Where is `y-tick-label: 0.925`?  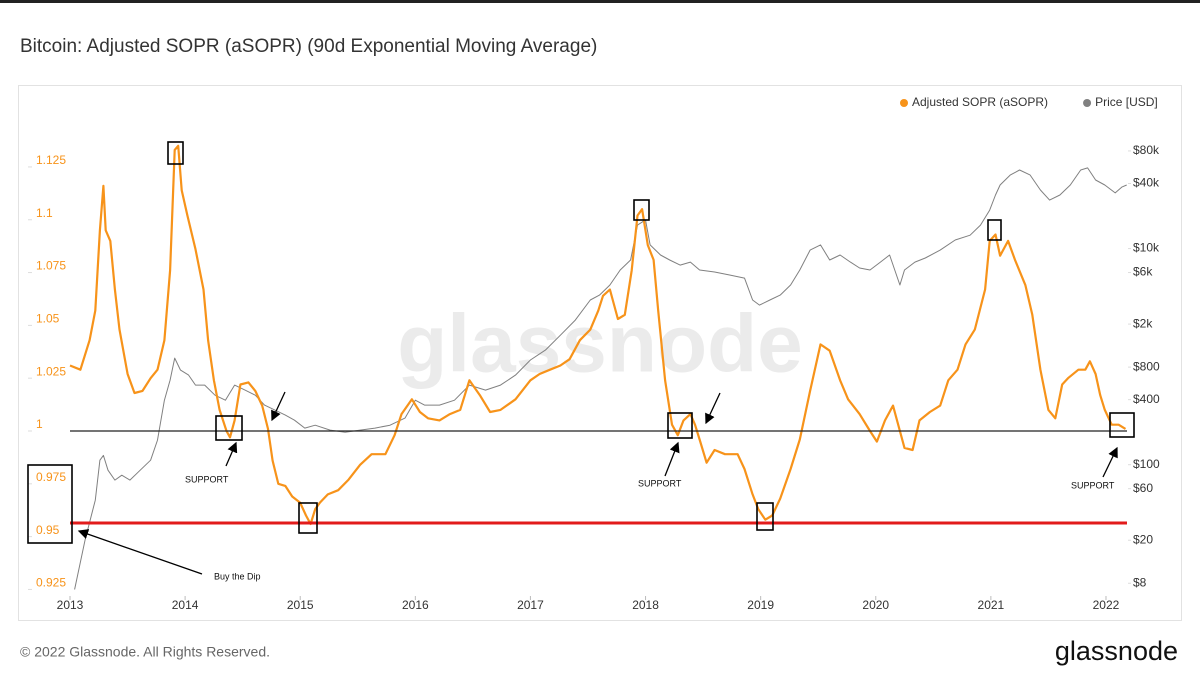 y-tick-label: 0.925 is located at coordinates (51, 583).